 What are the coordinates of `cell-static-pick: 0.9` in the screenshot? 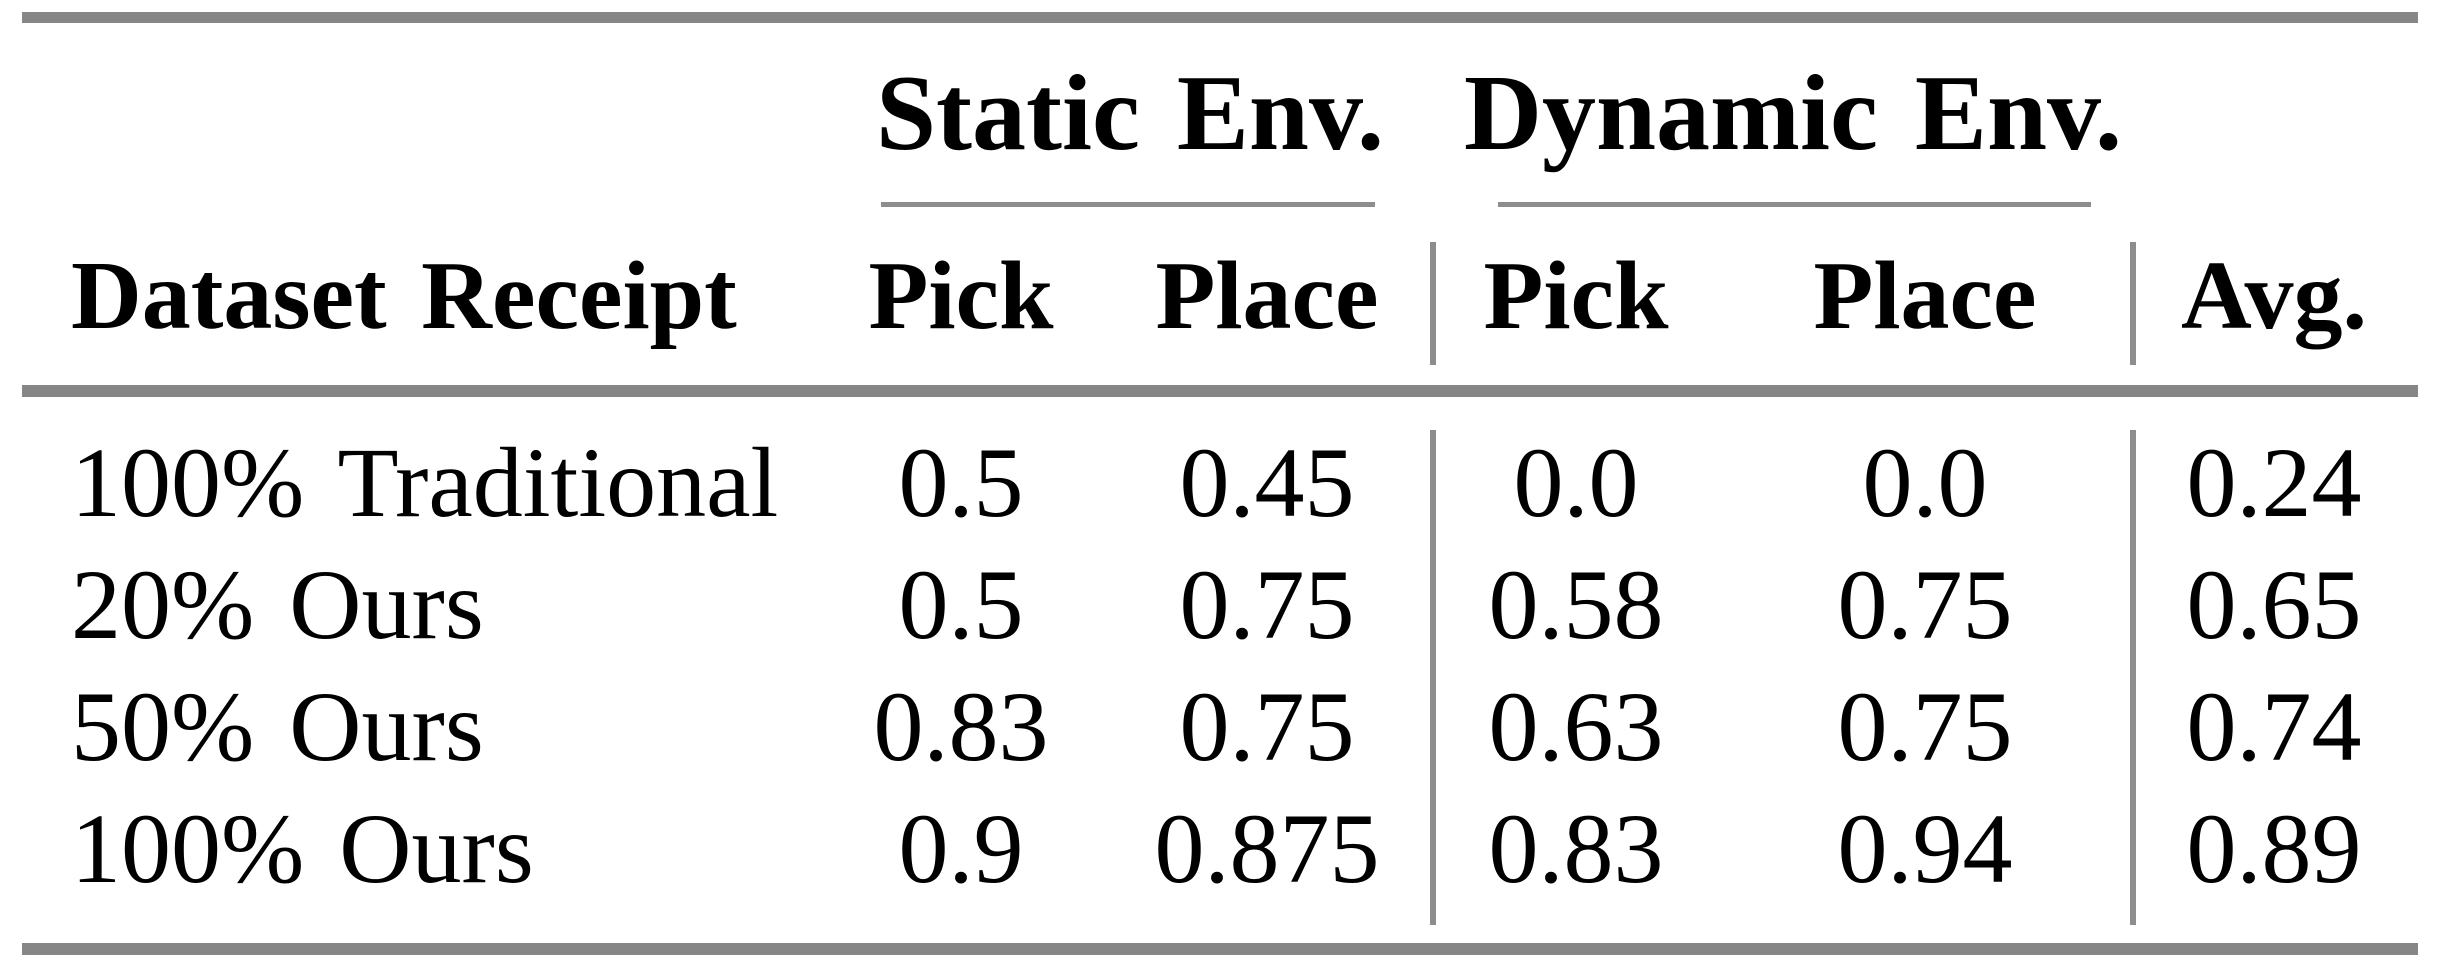 It's located at (961, 848).